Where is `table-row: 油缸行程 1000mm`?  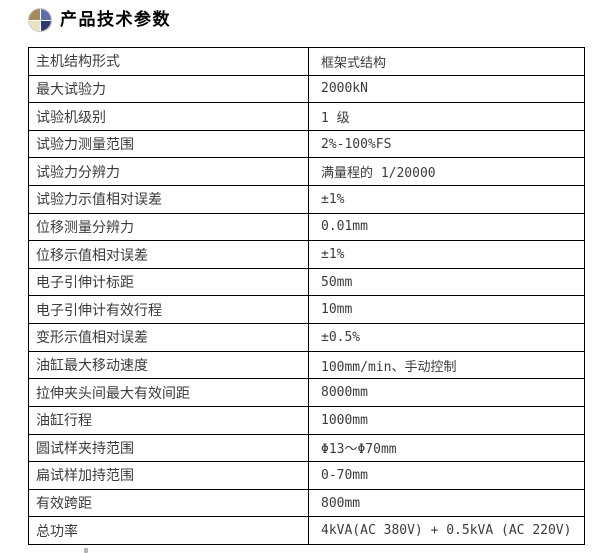 table-row: 油缸行程 1000mm is located at coordinates (306, 420).